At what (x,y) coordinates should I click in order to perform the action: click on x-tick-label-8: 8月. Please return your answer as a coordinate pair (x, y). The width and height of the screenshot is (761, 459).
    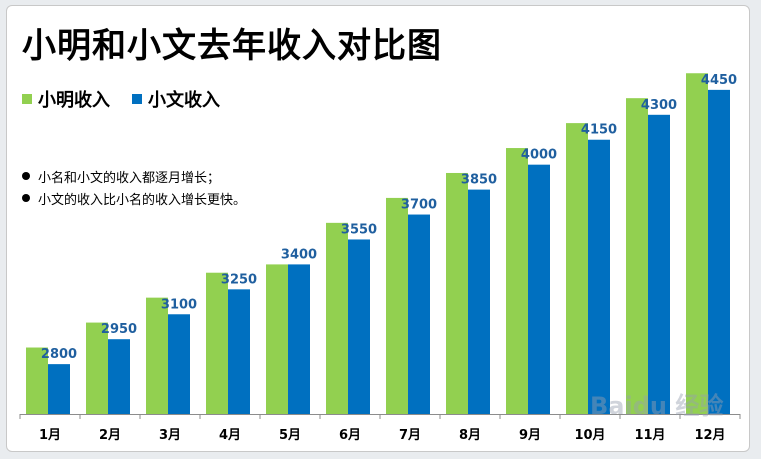
    Looking at the image, I should click on (470, 435).